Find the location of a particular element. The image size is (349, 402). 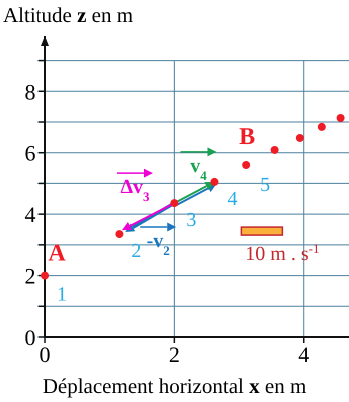

x-tick-label: 2 is located at coordinates (174, 354).